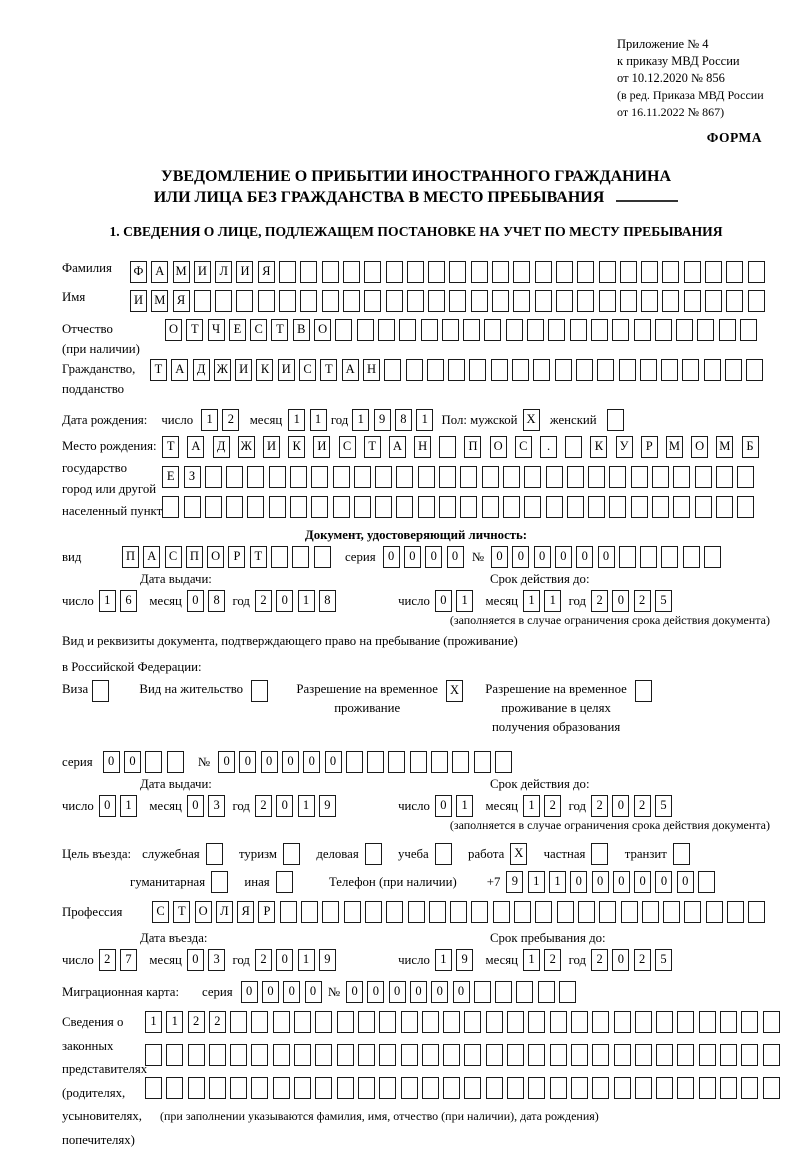  I want to click on char-cell: ., so click(549, 447).